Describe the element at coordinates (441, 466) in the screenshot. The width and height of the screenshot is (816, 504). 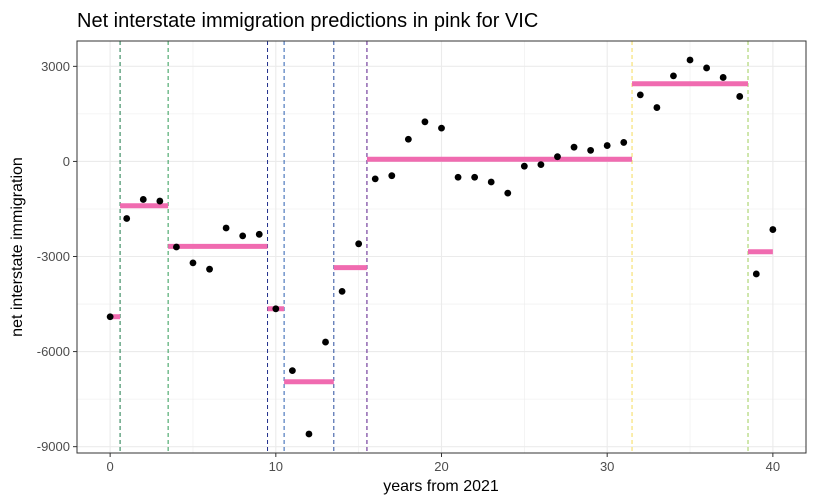
I see `x-tick-label: 20` at that location.